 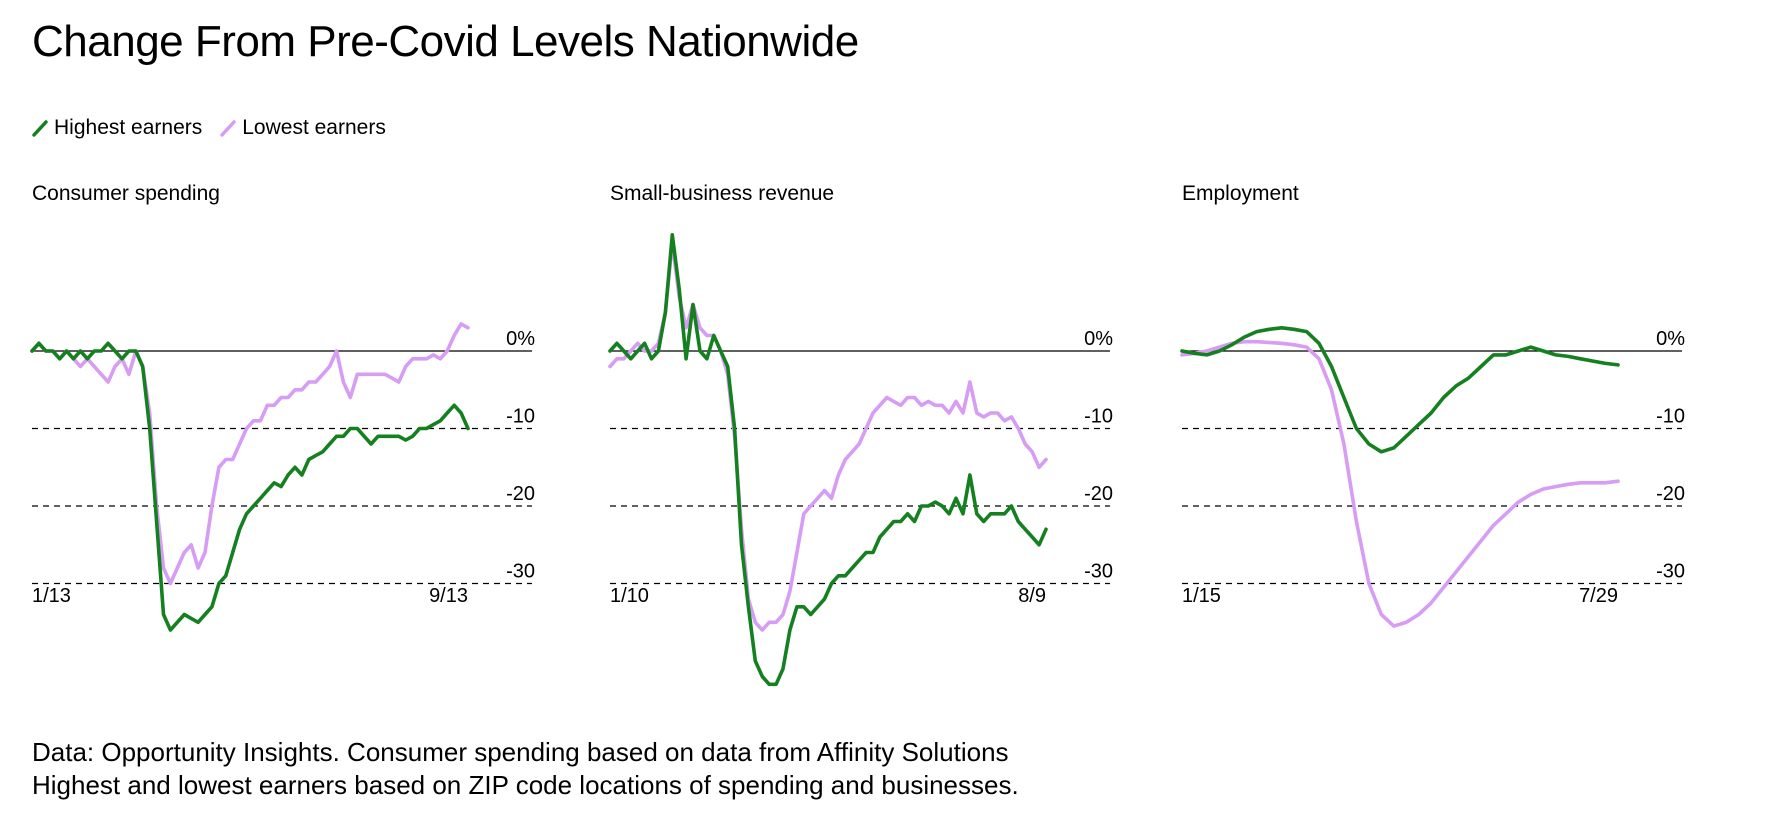 I want to click on x-tick-label: 8/9, so click(x=1032, y=596).